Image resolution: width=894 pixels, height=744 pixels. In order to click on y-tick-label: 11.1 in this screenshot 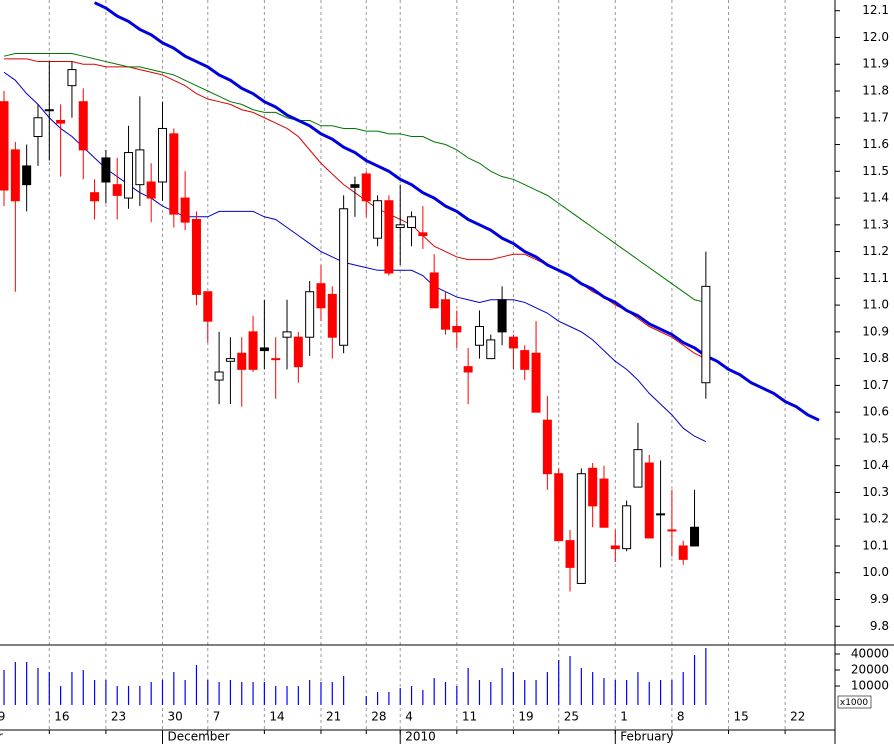, I will do `click(875, 278)`.